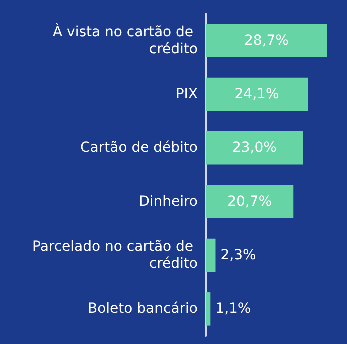  I want to click on data-label: 1,1%, so click(234, 309).